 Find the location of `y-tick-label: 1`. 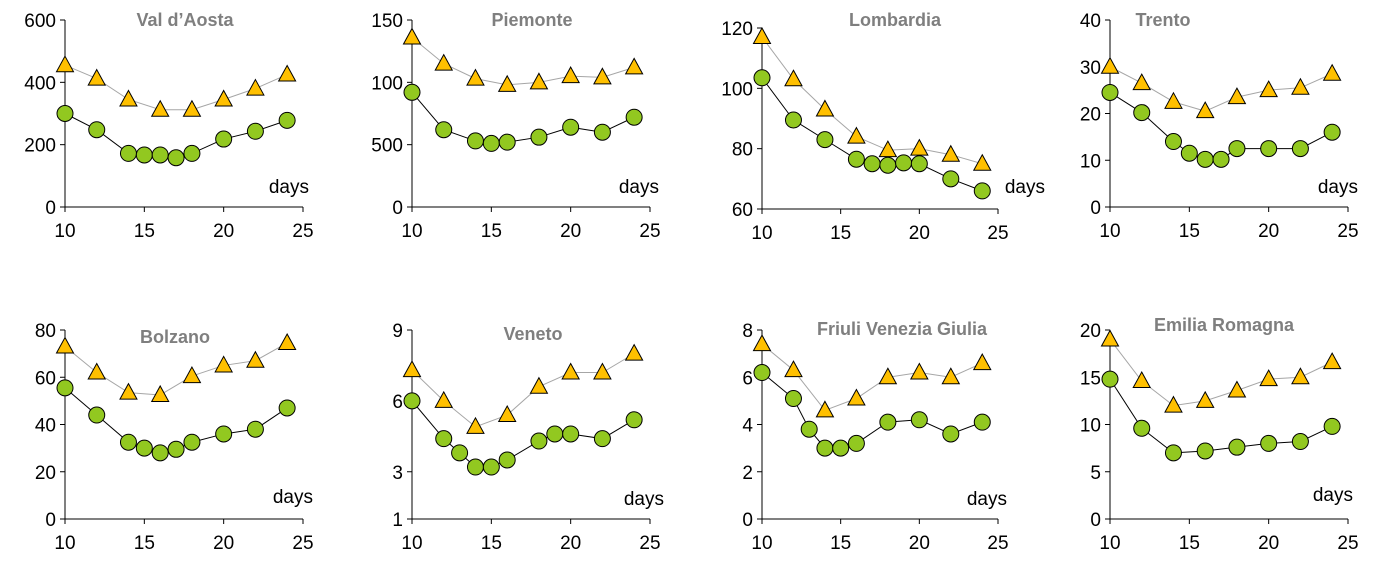

y-tick-label: 1 is located at coordinates (397, 520).